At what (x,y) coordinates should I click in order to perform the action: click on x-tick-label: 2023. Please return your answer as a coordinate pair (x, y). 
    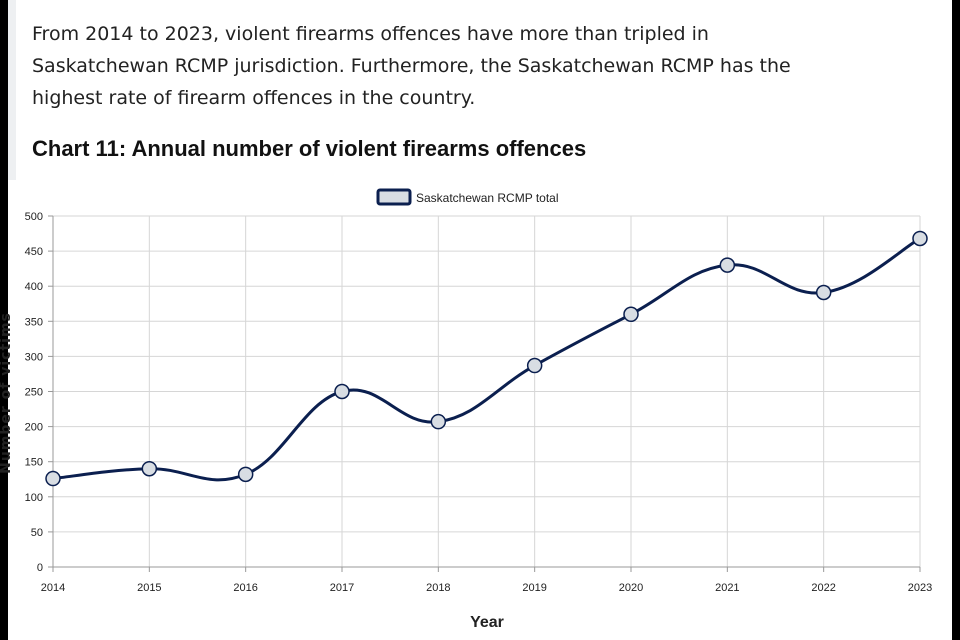
    Looking at the image, I should click on (920, 588).